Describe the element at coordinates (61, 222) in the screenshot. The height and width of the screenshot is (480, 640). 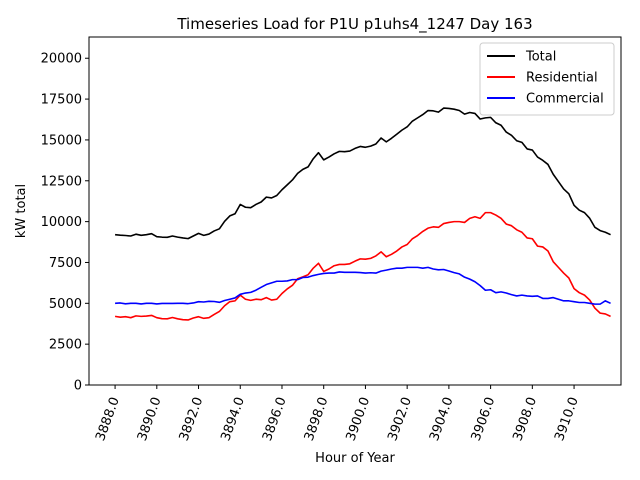
I see `y-tick-label: 10000` at that location.